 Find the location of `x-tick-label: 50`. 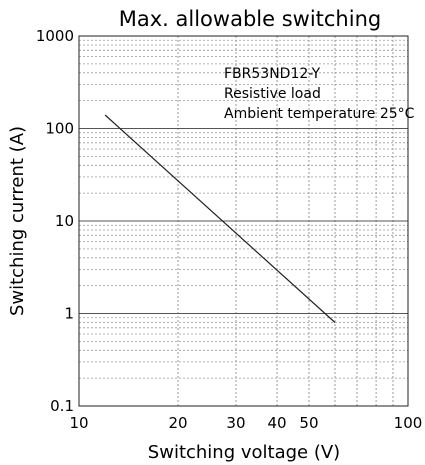

x-tick-label: 50 is located at coordinates (308, 423).